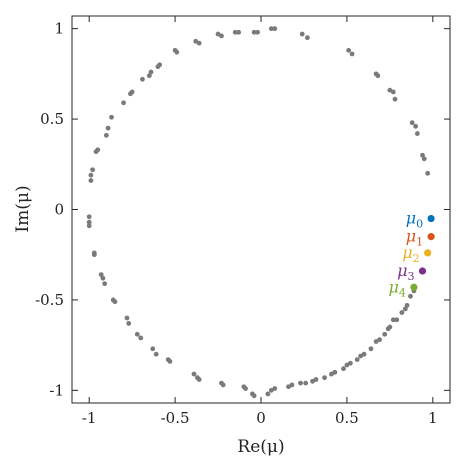  I want to click on x-axis-label: Re(μ), so click(260, 447).